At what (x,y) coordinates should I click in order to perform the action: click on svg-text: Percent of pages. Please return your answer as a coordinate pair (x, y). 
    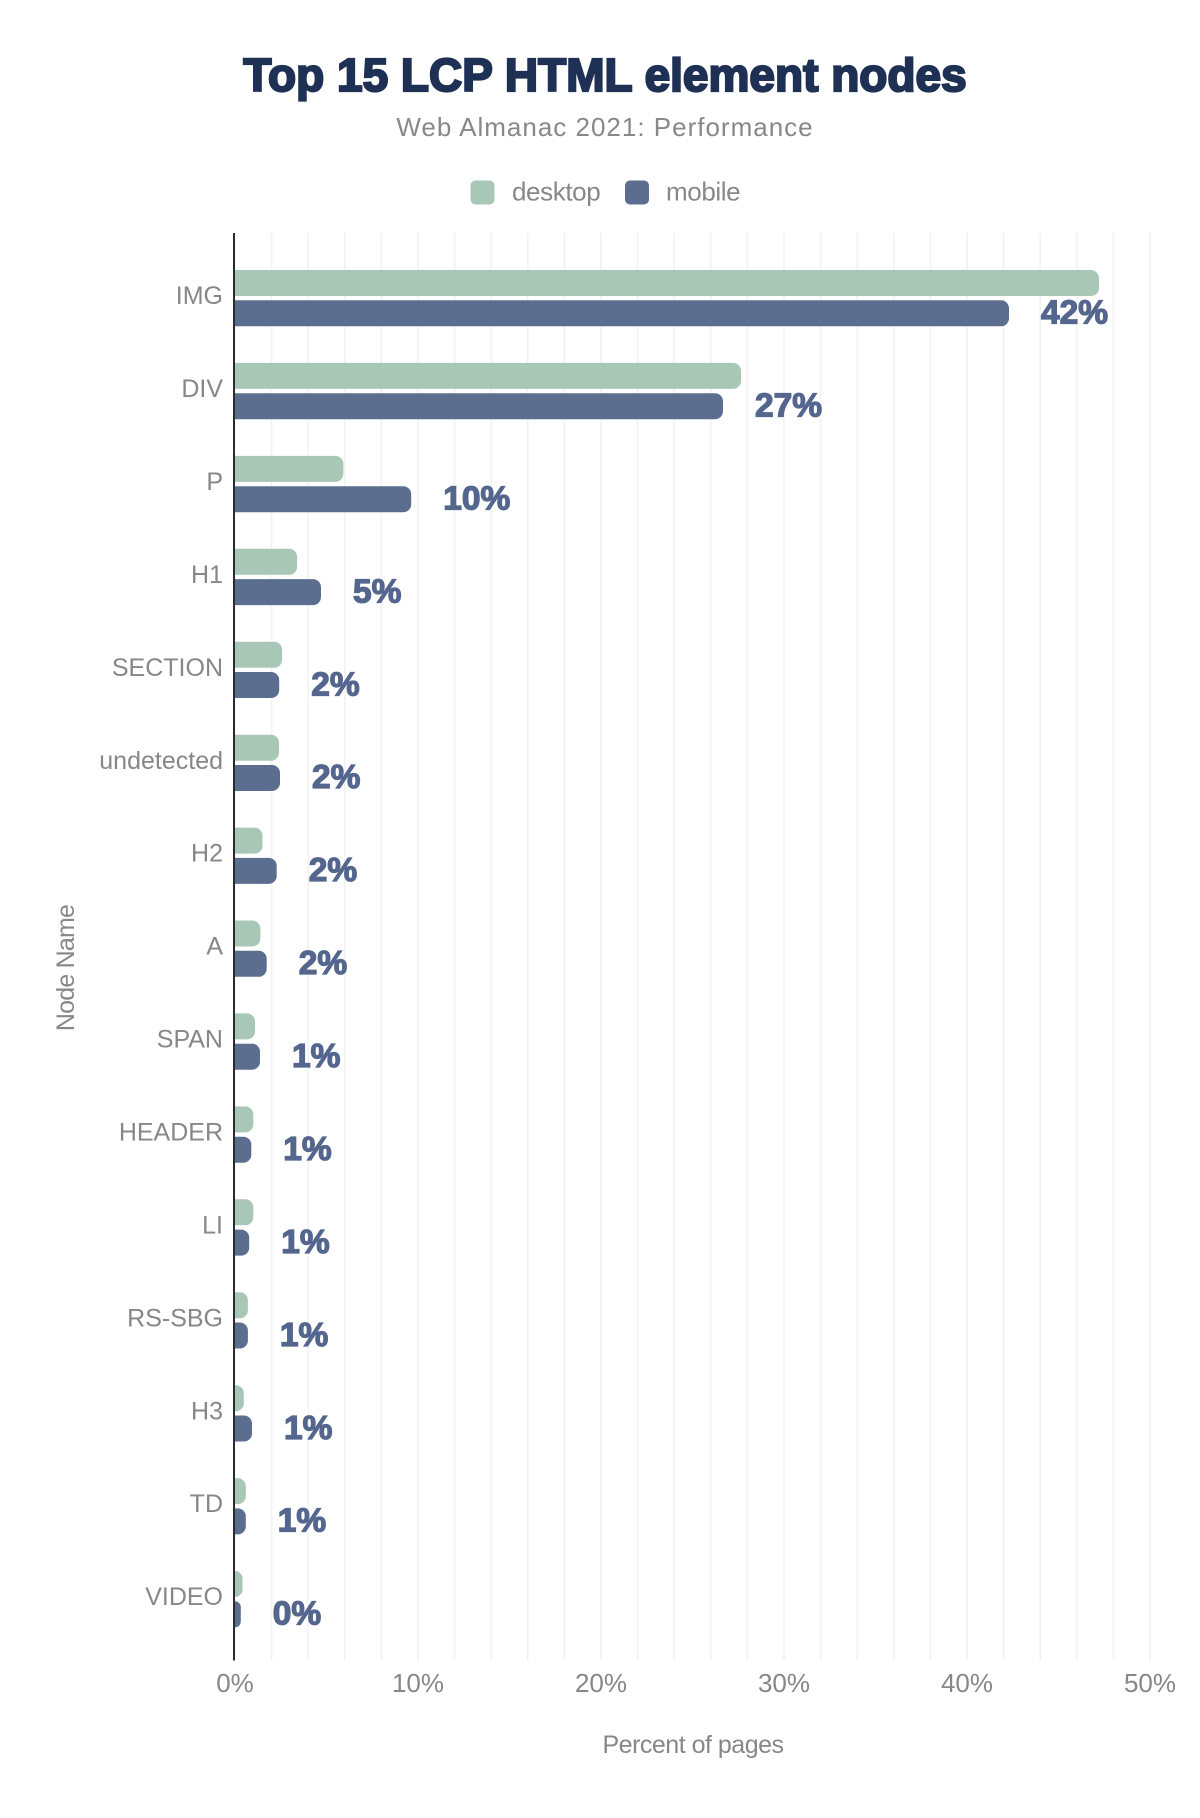
    Looking at the image, I should click on (692, 1745).